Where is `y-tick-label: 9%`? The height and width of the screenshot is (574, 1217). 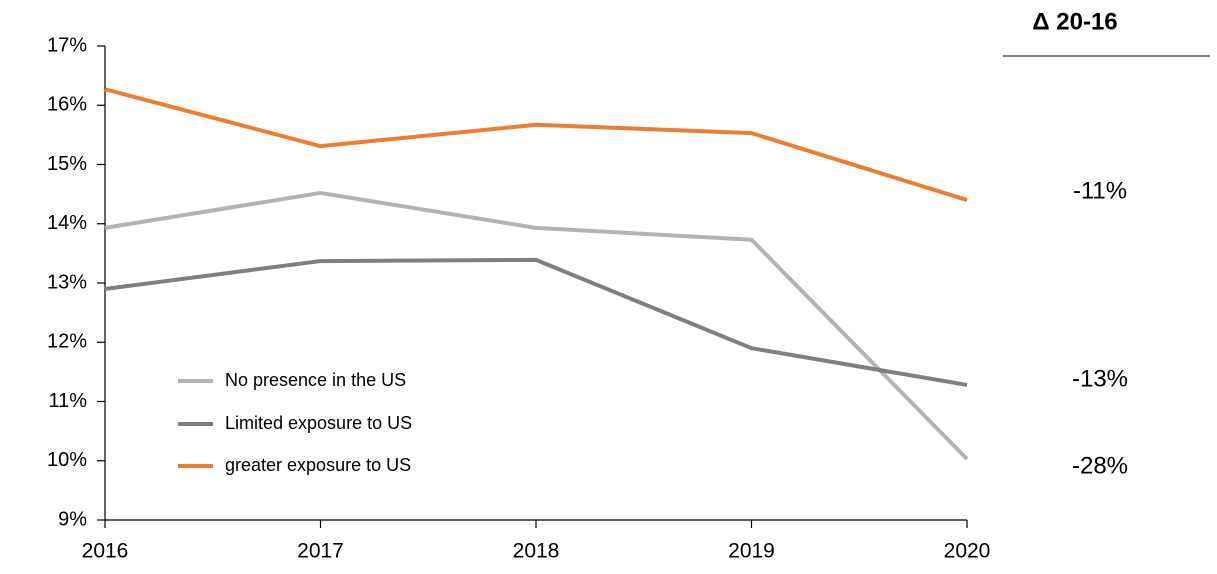
y-tick-label: 9% is located at coordinates (72, 519).